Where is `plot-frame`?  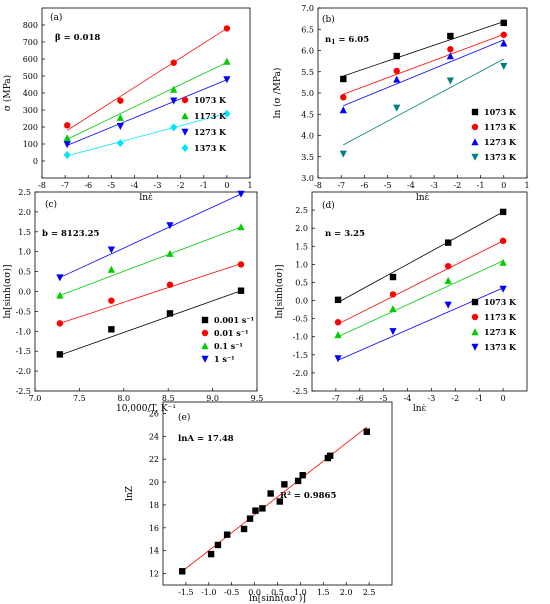 plot-frame is located at coordinates (277, 493).